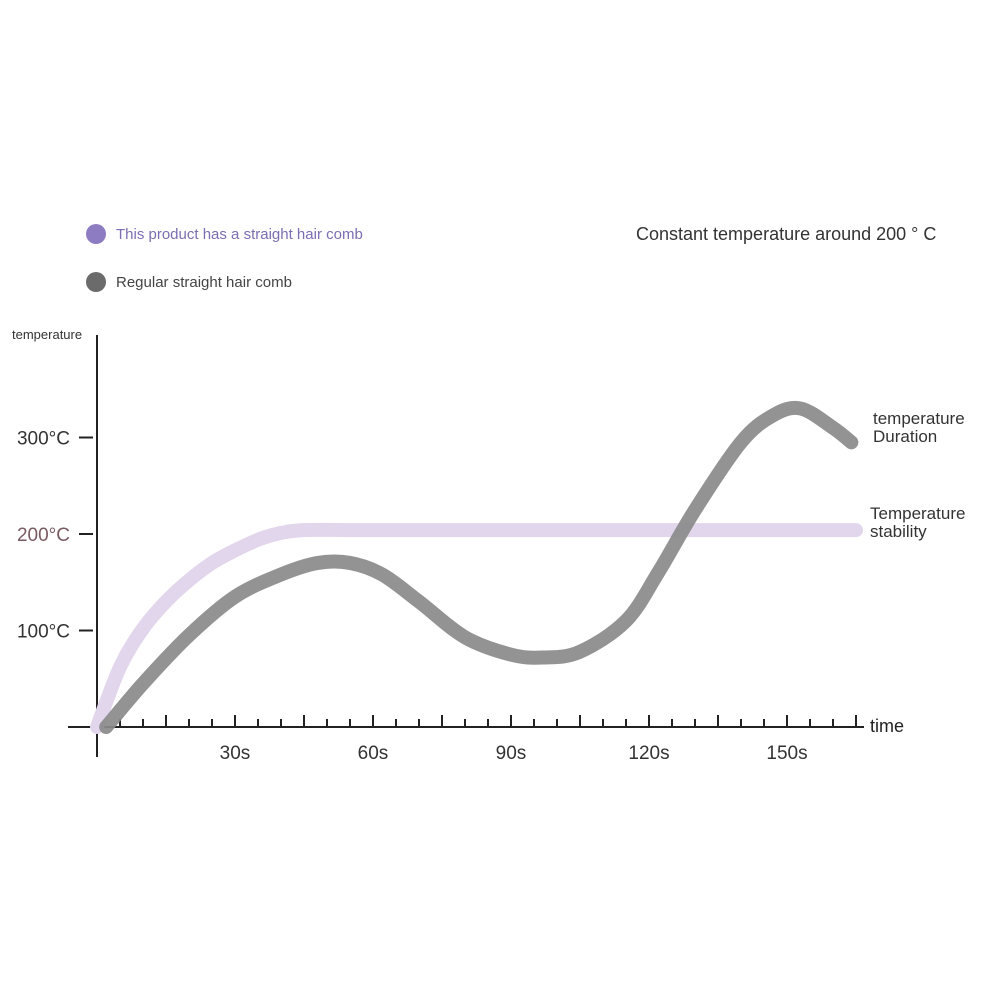  I want to click on note-temperature-duration: temperature Duration, so click(919, 428).